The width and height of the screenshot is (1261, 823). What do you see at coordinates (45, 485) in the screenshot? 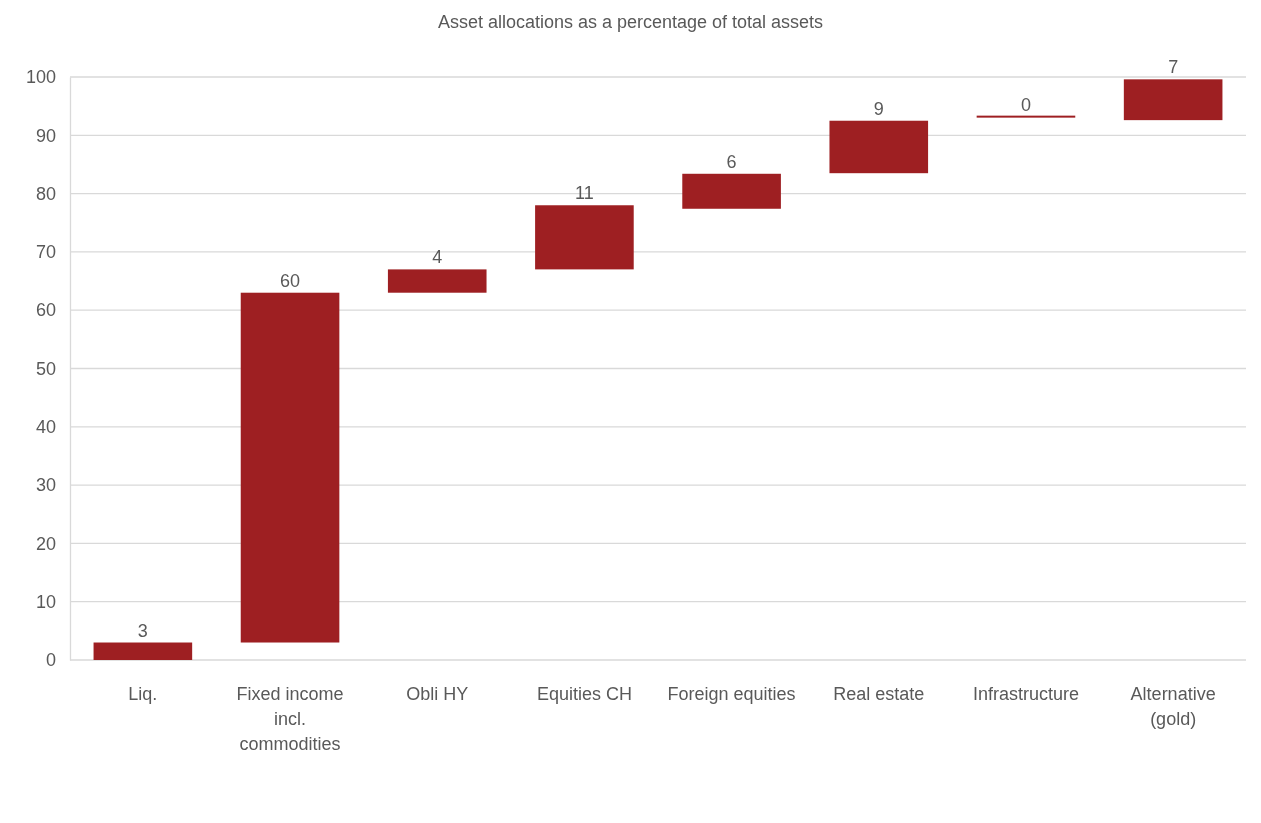
I see `y-tick-label: 30` at bounding box center [45, 485].